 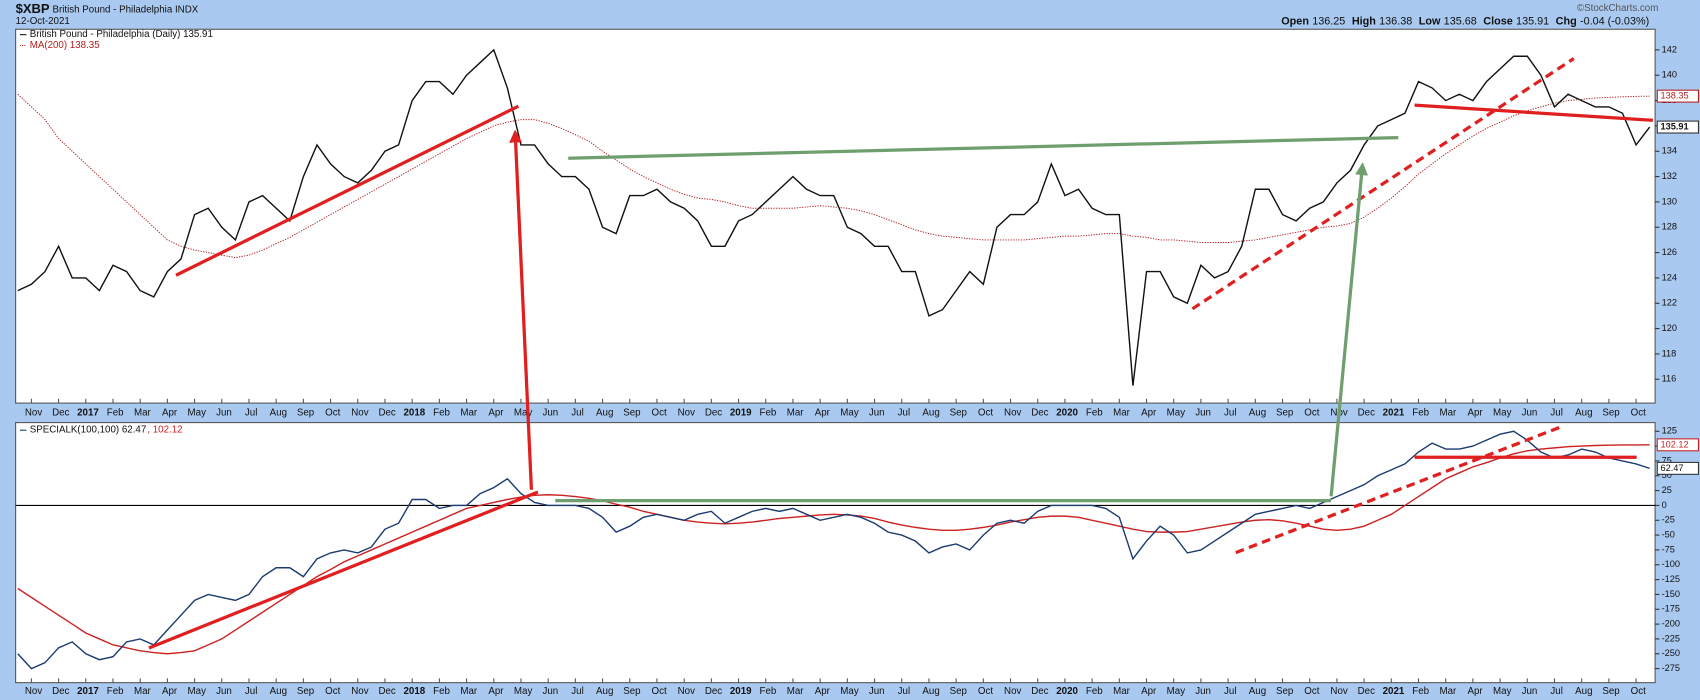 I want to click on quote-value: 135.91, so click(x=1532, y=22).